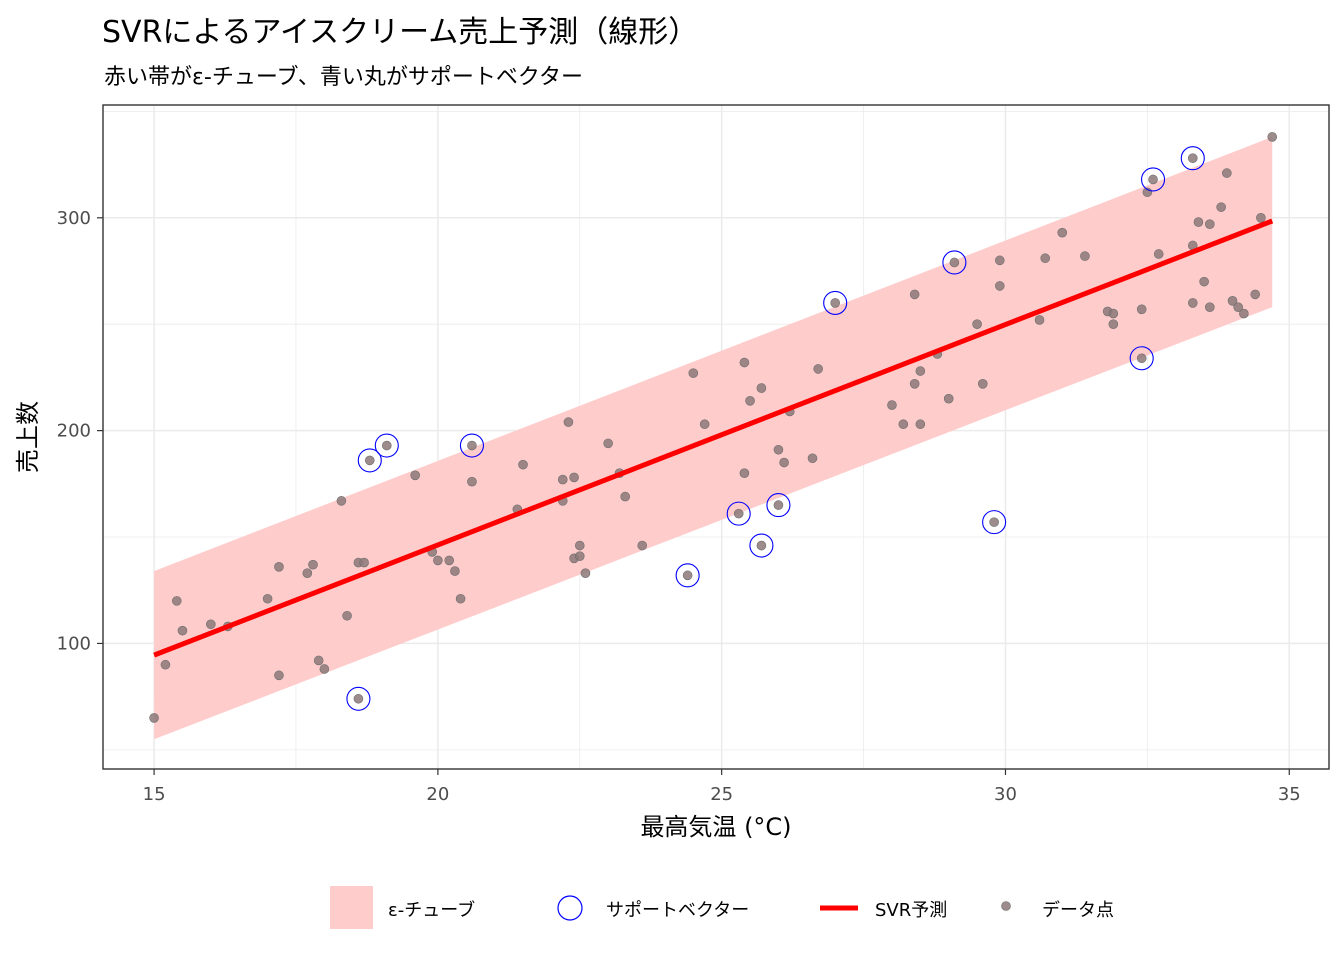 Image resolution: width=1344 pixels, height=960 pixels. Describe the element at coordinates (431, 910) in the screenshot. I see `legend-label-tube: ε-チューブ` at that location.